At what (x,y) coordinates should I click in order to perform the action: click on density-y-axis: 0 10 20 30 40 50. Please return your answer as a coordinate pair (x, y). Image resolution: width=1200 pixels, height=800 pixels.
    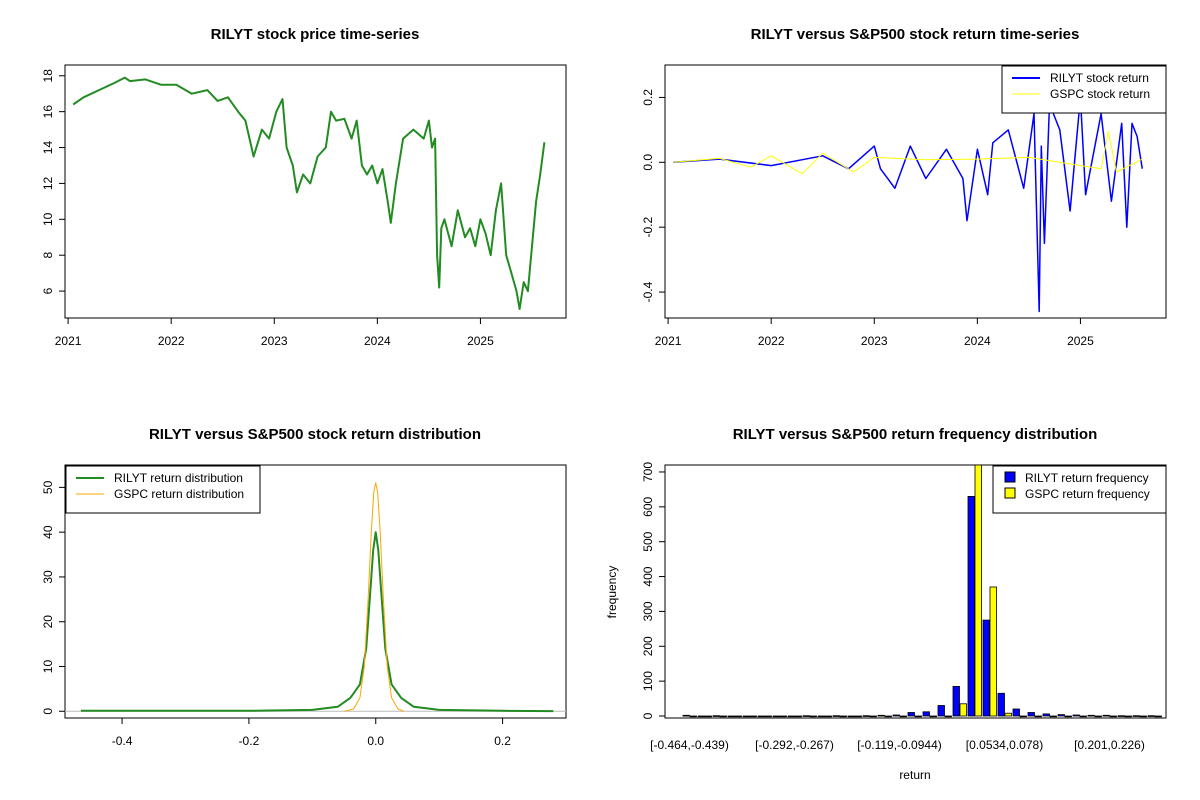
    Looking at the image, I should click on (53, 597).